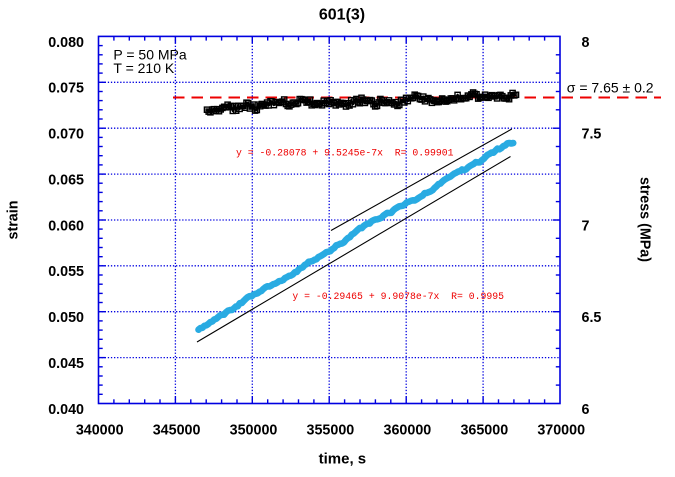  I want to click on svg-text: 6.5, so click(592, 318).